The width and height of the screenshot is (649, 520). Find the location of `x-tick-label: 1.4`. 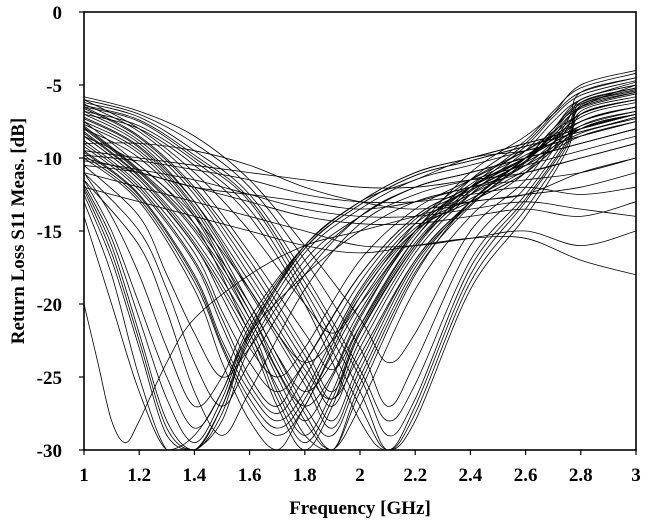

x-tick-label: 1.4 is located at coordinates (195, 475).